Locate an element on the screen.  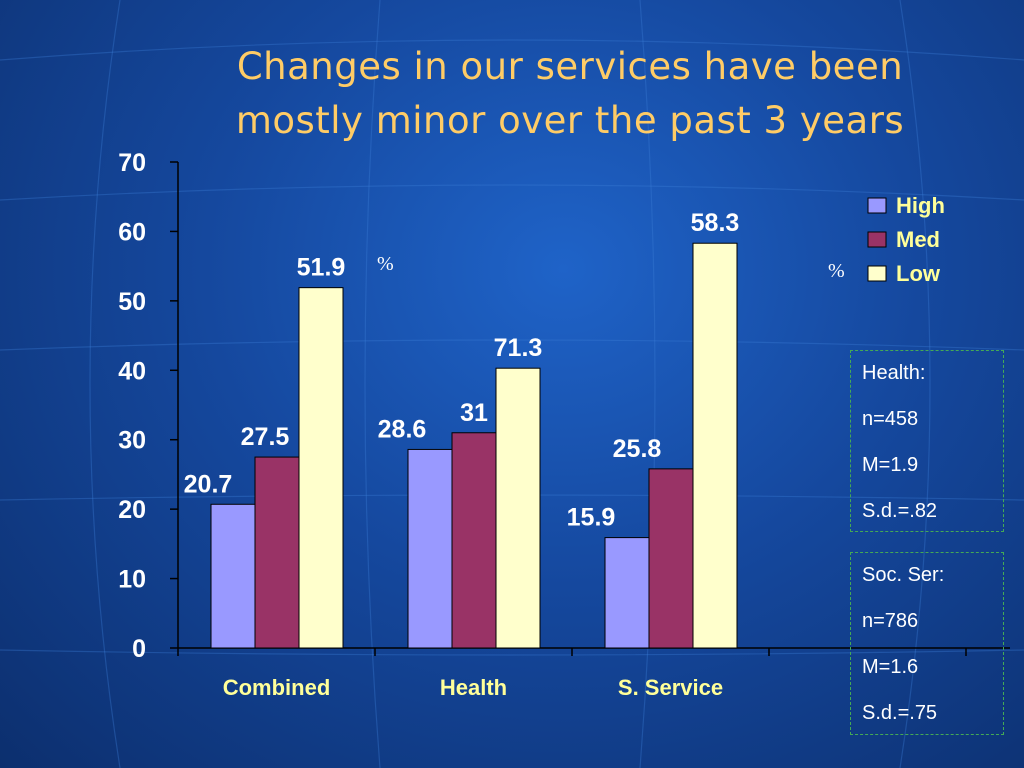
stat-line: Health: is located at coordinates (894, 373).